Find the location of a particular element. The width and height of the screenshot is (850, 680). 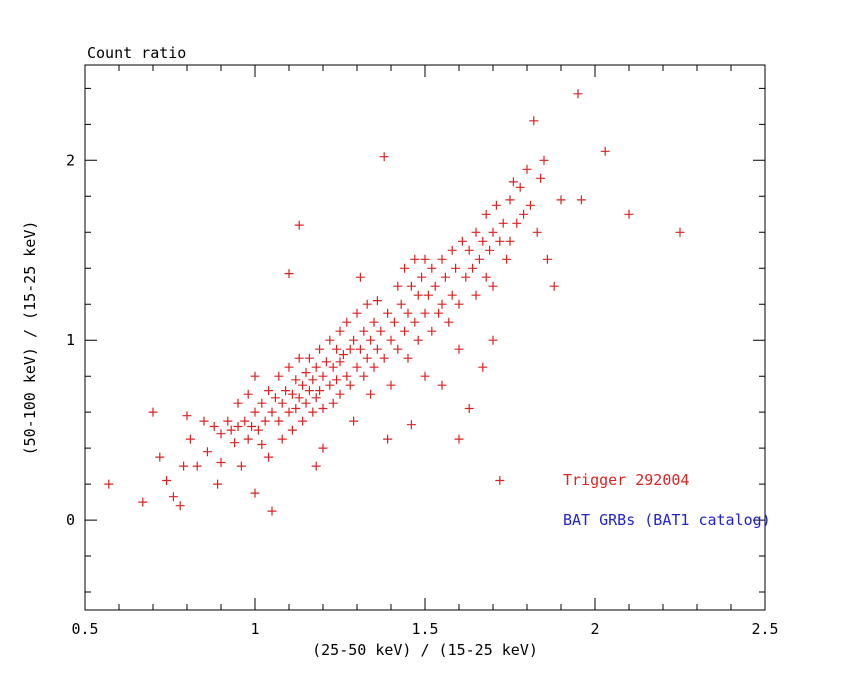

x-axis-label: (25-50 keV) / (15-25 keV) is located at coordinates (425, 650).